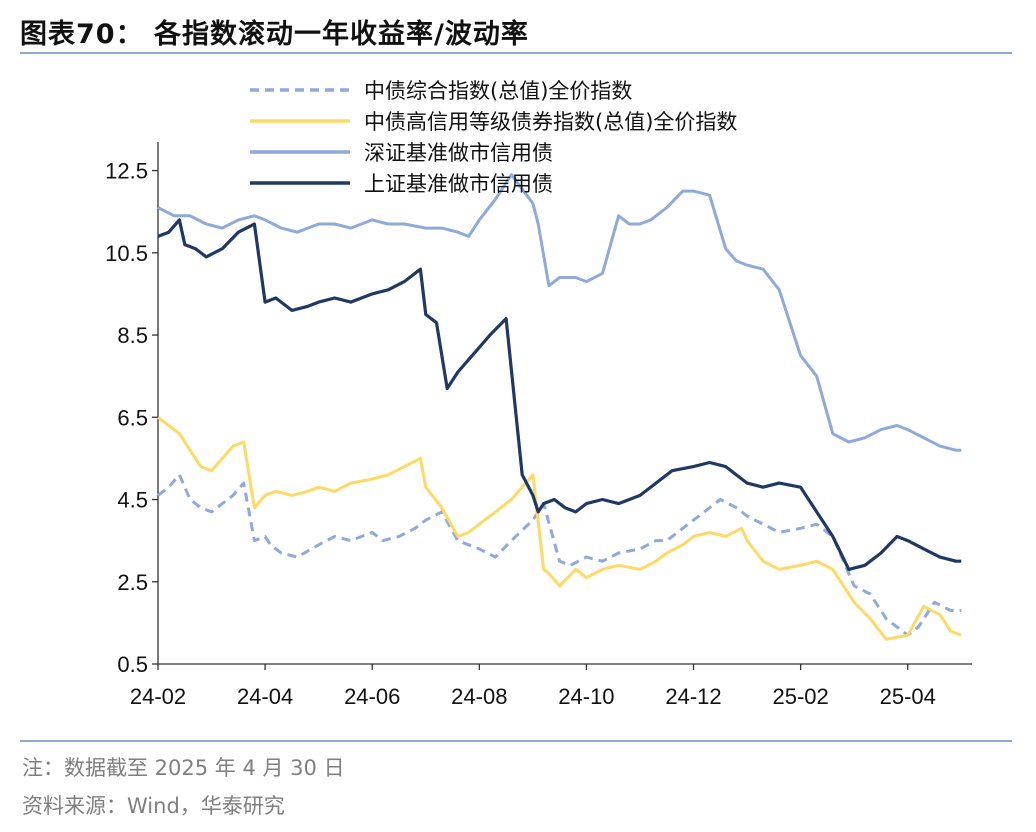 Image resolution: width=1036 pixels, height=832 pixels. What do you see at coordinates (132, 664) in the screenshot?
I see `y-tick-label: 0.5` at bounding box center [132, 664].